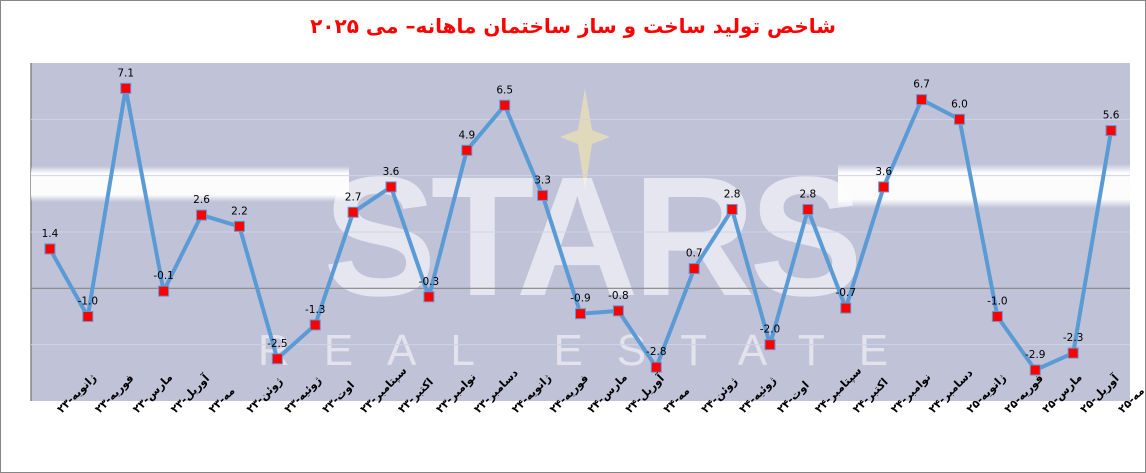 This screenshot has height=473, width=1146. I want to click on watermark-subtext: REAL ESTATE, so click(590, 350).